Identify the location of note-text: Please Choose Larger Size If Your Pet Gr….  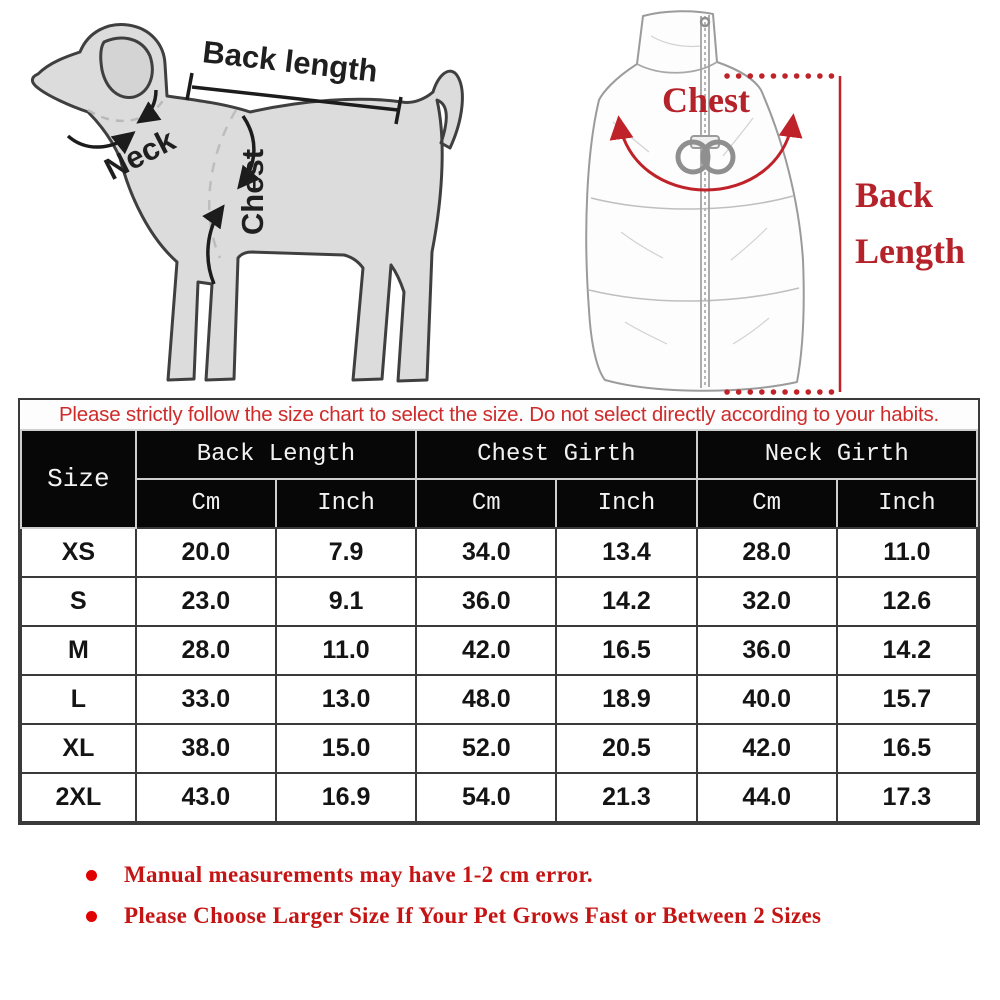
(473, 915).